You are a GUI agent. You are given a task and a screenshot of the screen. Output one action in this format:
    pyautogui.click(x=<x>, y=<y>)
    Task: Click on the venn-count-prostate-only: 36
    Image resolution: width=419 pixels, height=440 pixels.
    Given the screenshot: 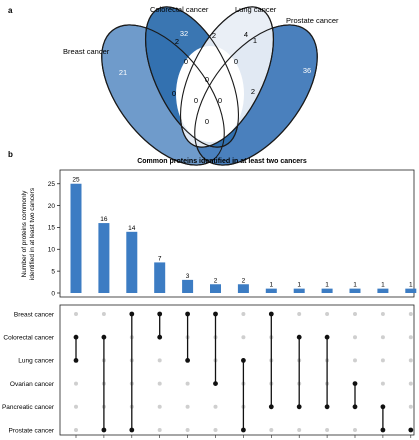 What is the action you would take?
    pyautogui.click(x=307, y=70)
    